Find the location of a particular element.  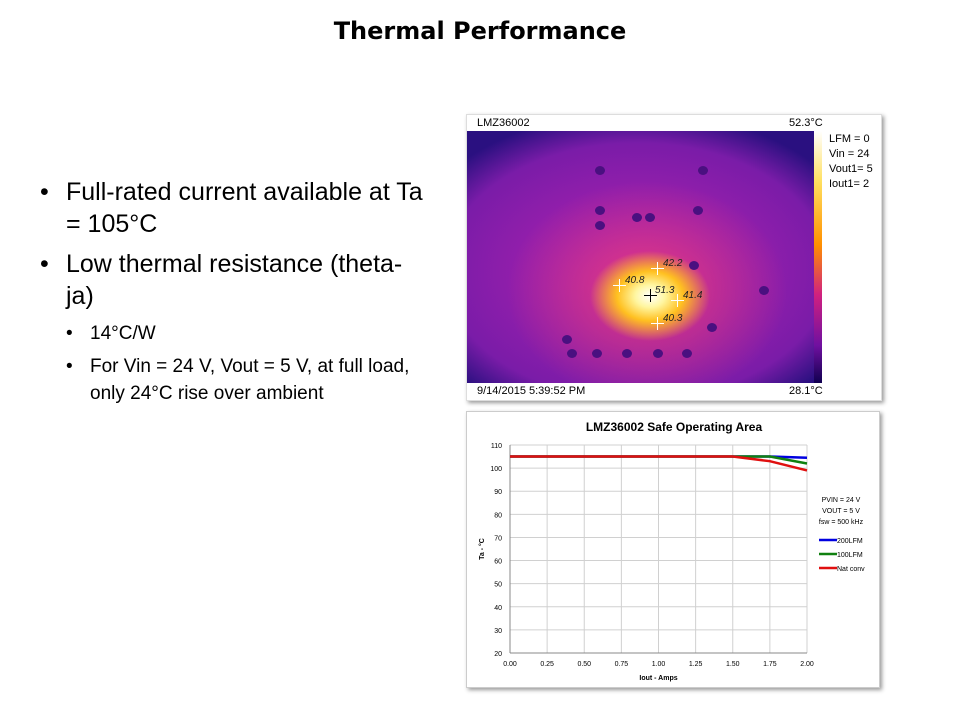

min-temp: 28.1°C is located at coordinates (806, 391).